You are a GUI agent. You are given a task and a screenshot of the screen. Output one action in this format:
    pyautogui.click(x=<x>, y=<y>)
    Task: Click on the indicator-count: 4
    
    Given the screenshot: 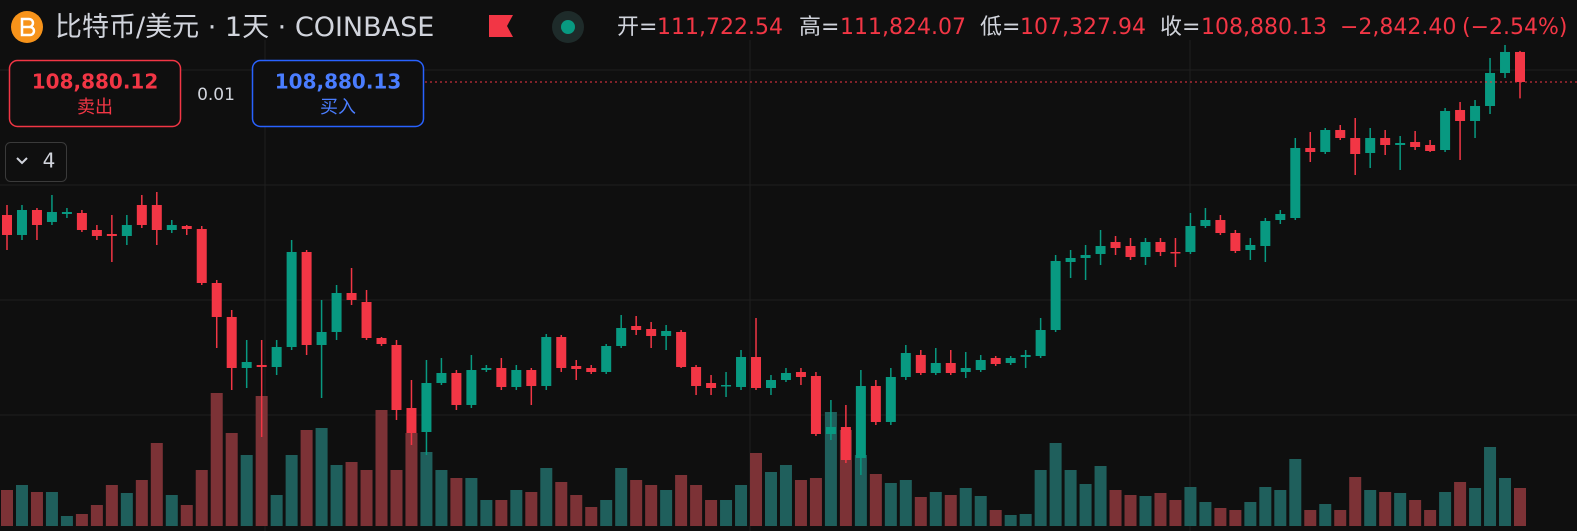 What is the action you would take?
    pyautogui.click(x=49, y=161)
    